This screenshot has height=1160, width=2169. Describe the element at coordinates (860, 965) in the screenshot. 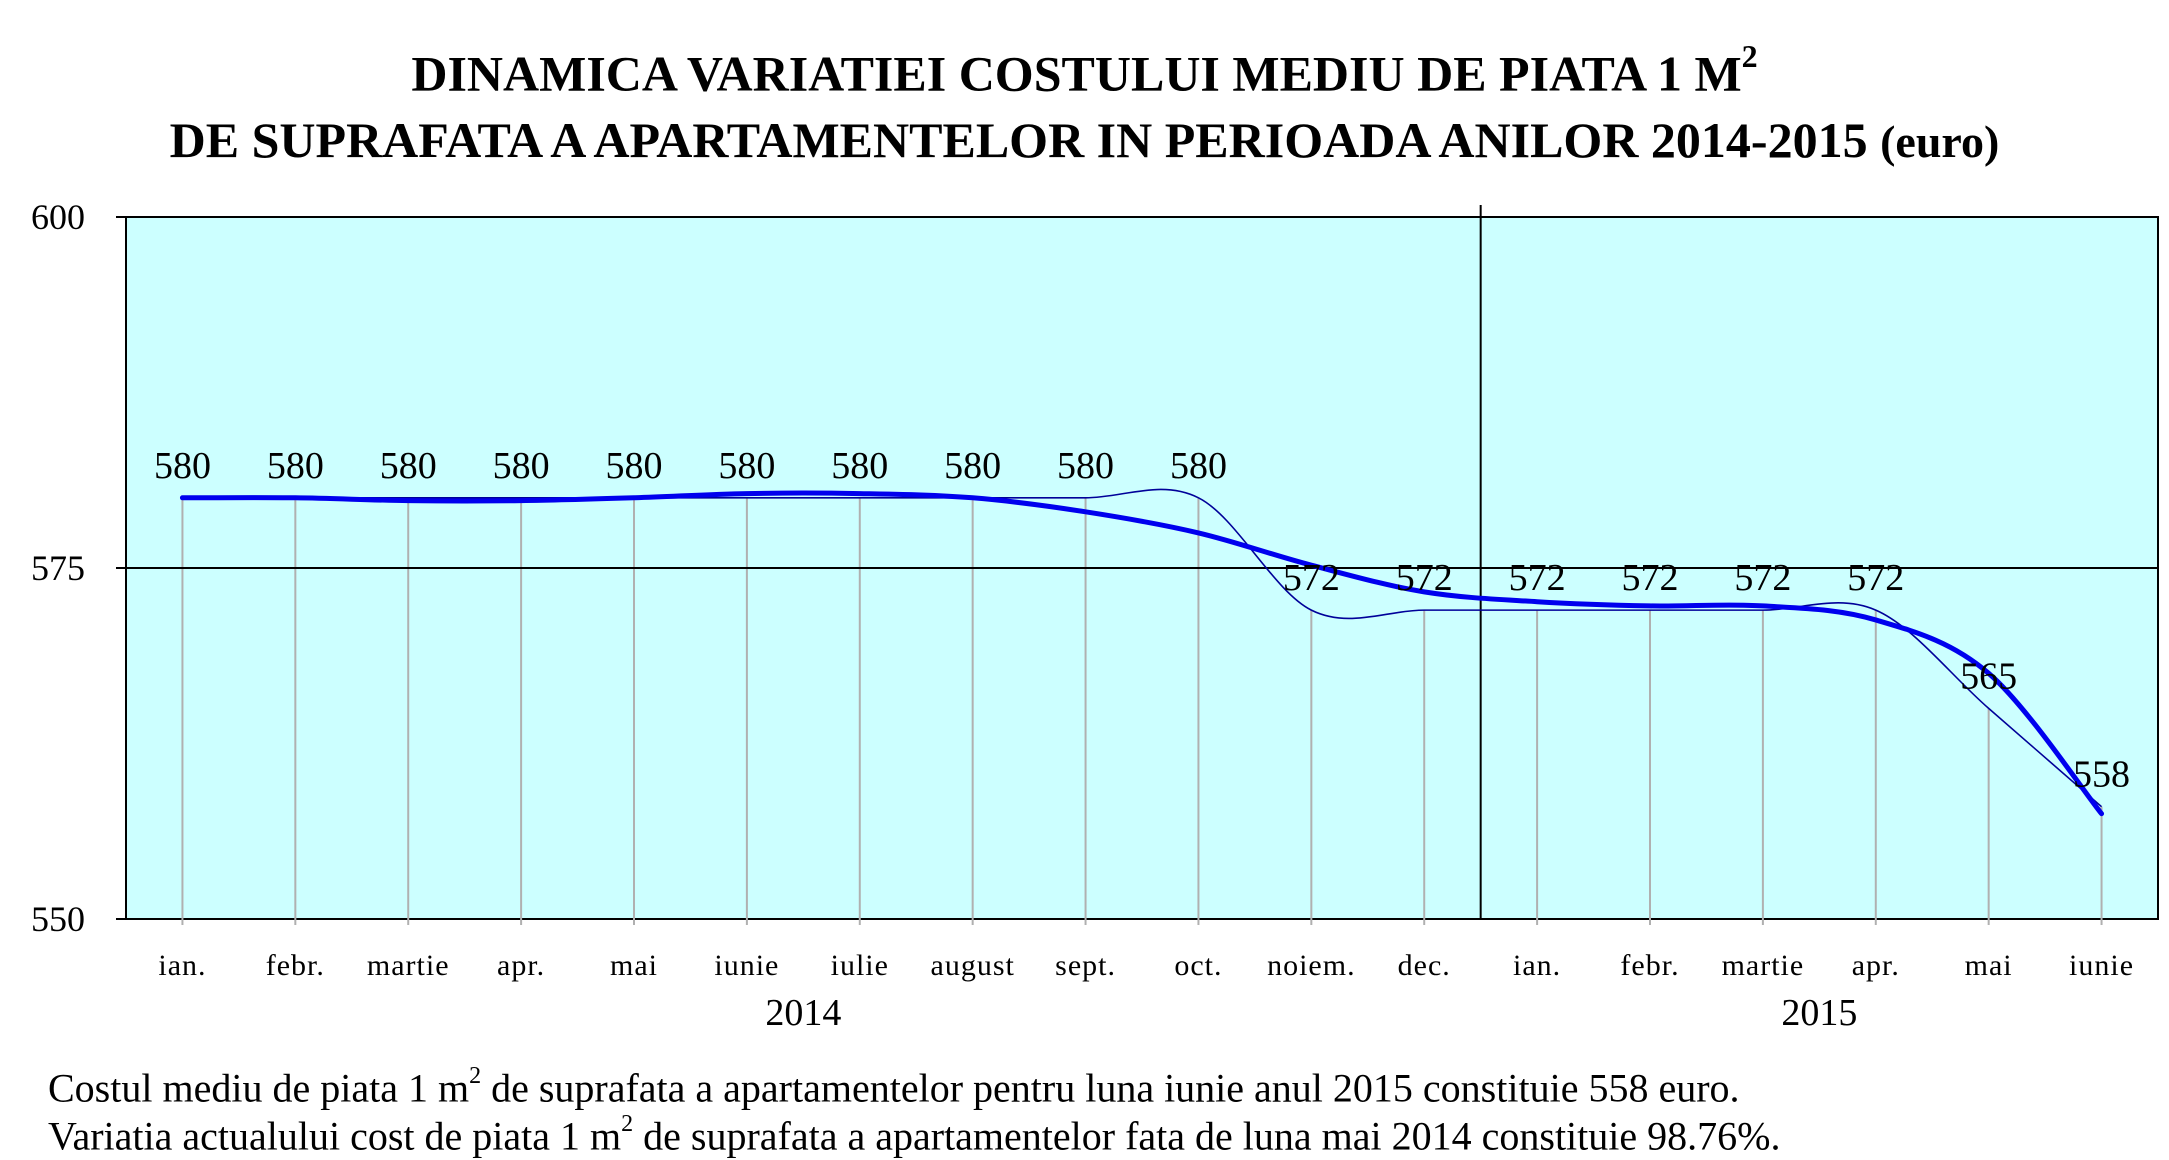

I see `x-tick-label: iulie` at that location.